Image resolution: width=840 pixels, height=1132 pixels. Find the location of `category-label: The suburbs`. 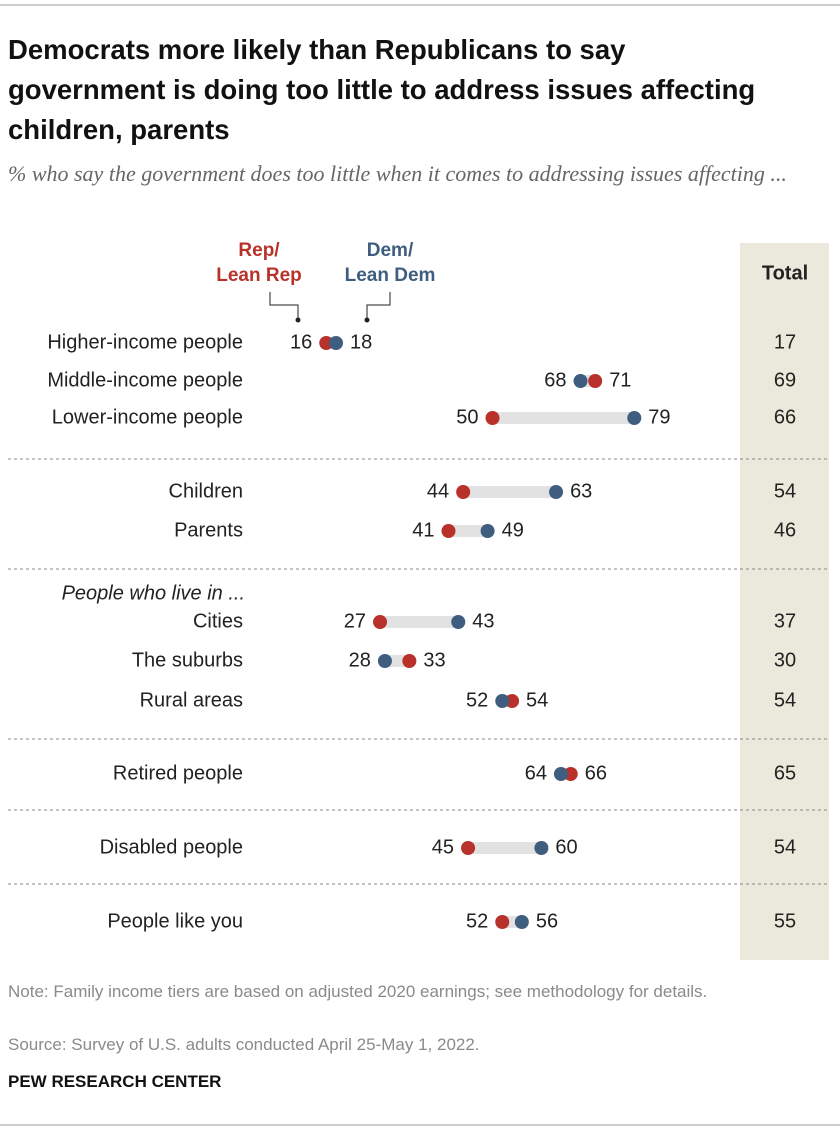

category-label: The suburbs is located at coordinates (187, 660).